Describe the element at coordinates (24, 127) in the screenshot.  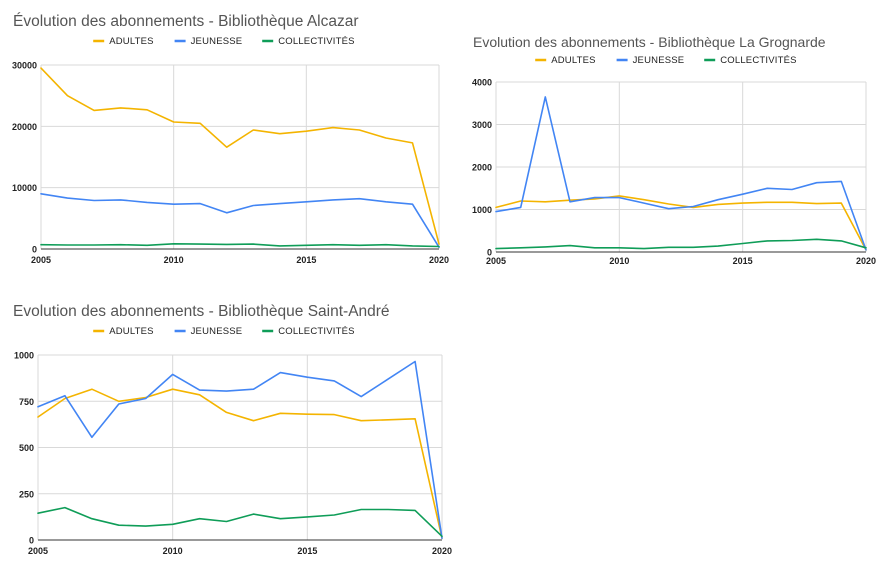
I see `y-tick-label: 20000` at that location.